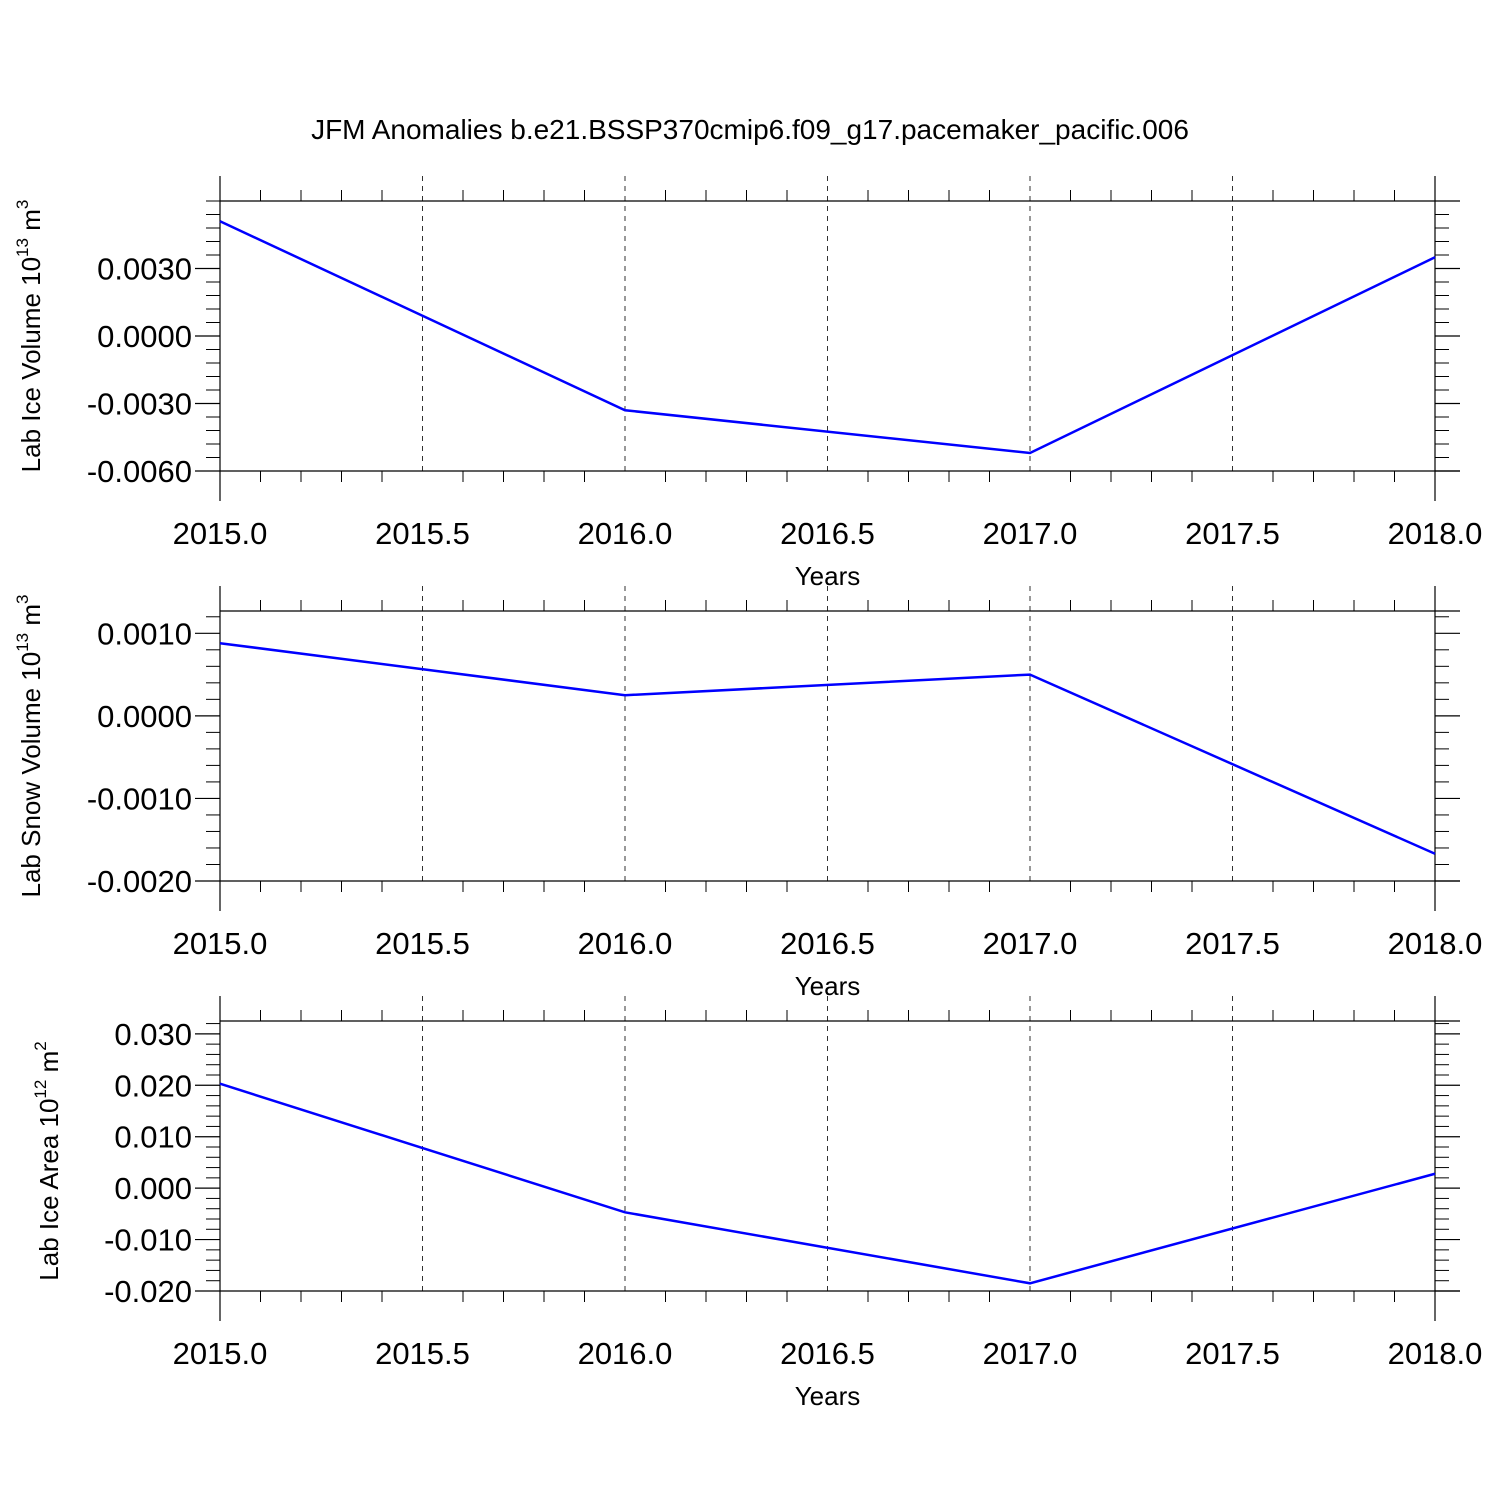  What do you see at coordinates (828, 1396) in the screenshot?
I see `x-axis-label: Years` at bounding box center [828, 1396].